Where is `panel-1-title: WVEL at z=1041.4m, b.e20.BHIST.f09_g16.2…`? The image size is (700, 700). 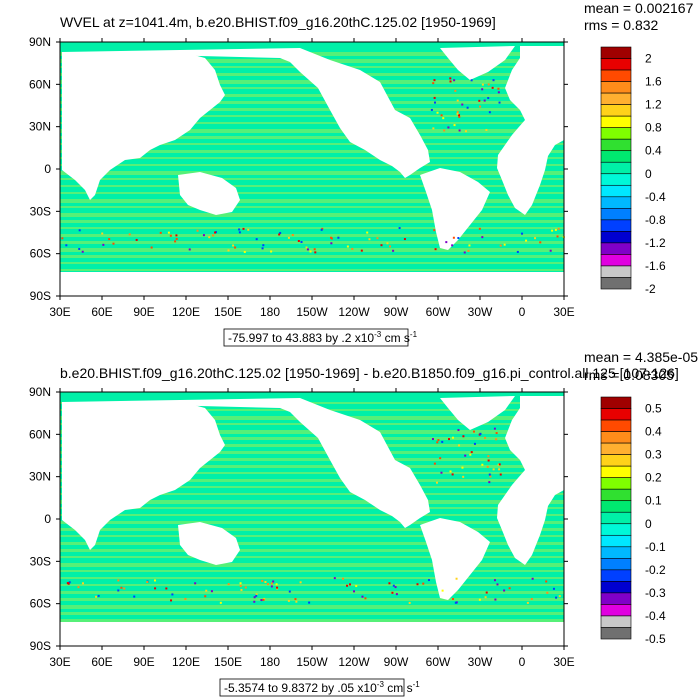
panel-1-title: WVEL at z=1041.4m, b.e20.BHIST.f09_g16.2… is located at coordinates (278, 22).